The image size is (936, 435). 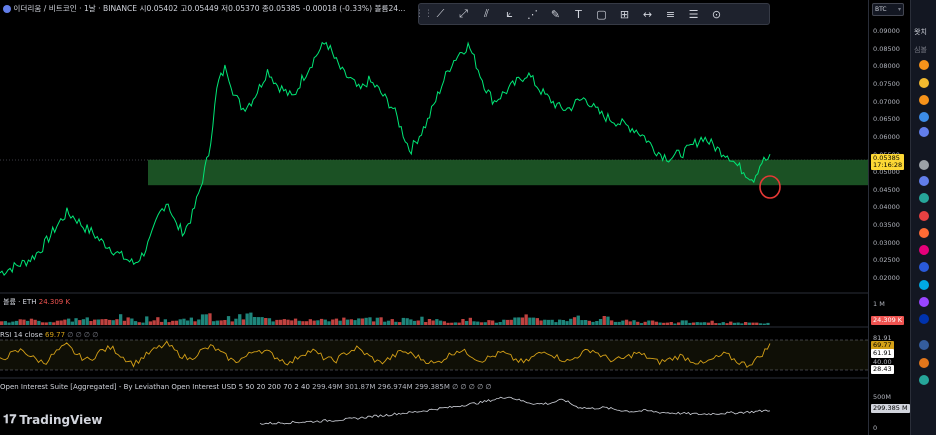 I want to click on rsi-current-tag: 69.77, so click(x=882, y=345).